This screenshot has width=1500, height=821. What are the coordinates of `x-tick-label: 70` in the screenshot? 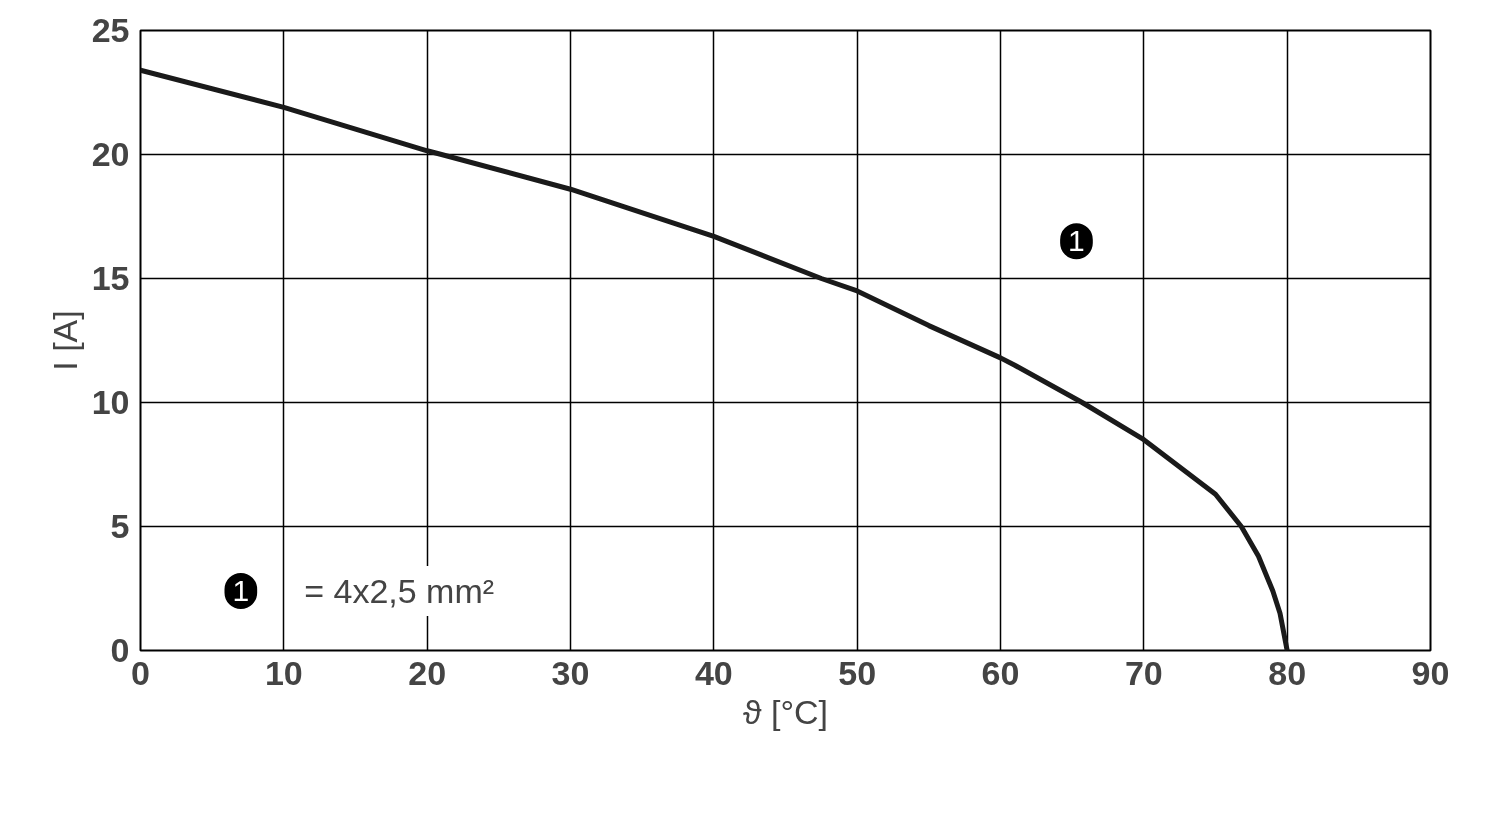 It's located at (1143, 672).